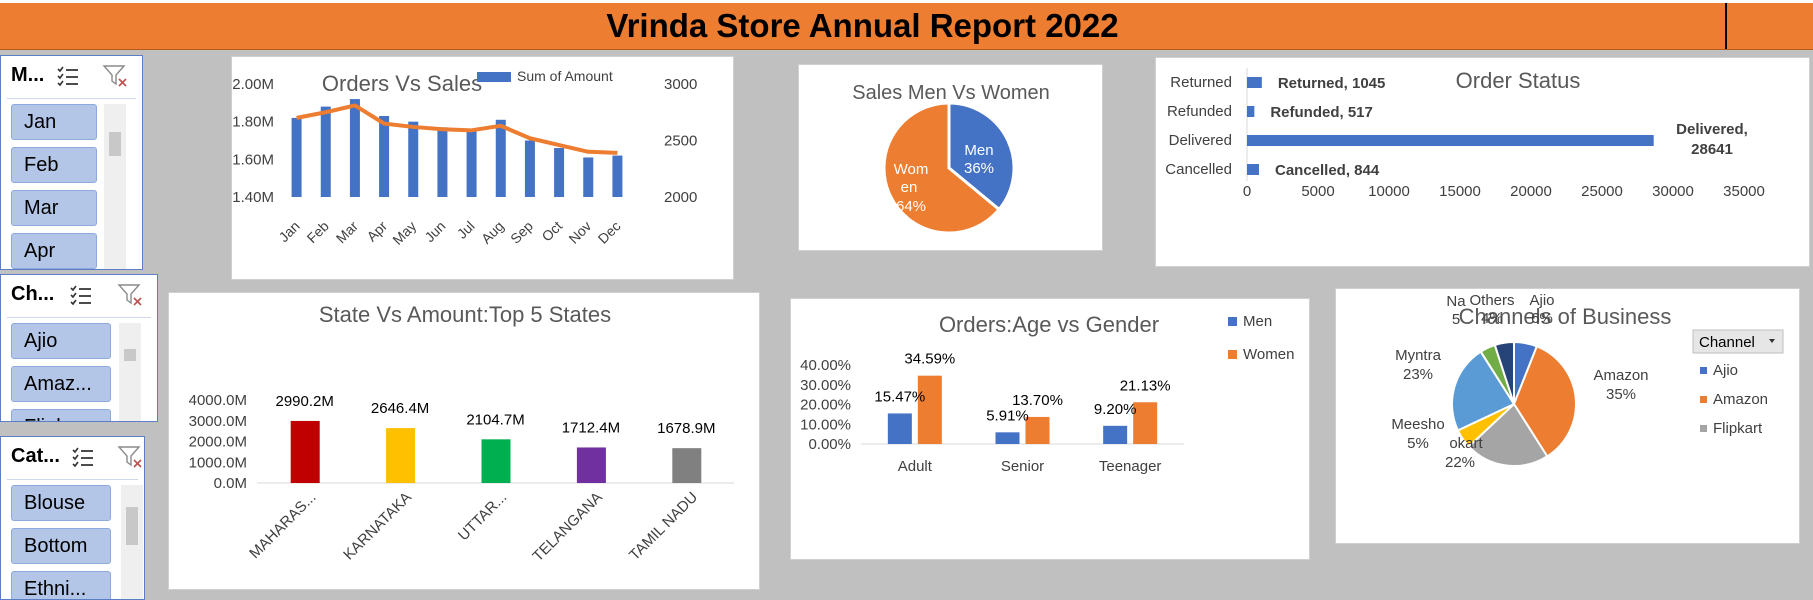 Image resolution: width=1813 pixels, height=600 pixels. What do you see at coordinates (978, 150) in the screenshot?
I see `slice-label-men: Men` at bounding box center [978, 150].